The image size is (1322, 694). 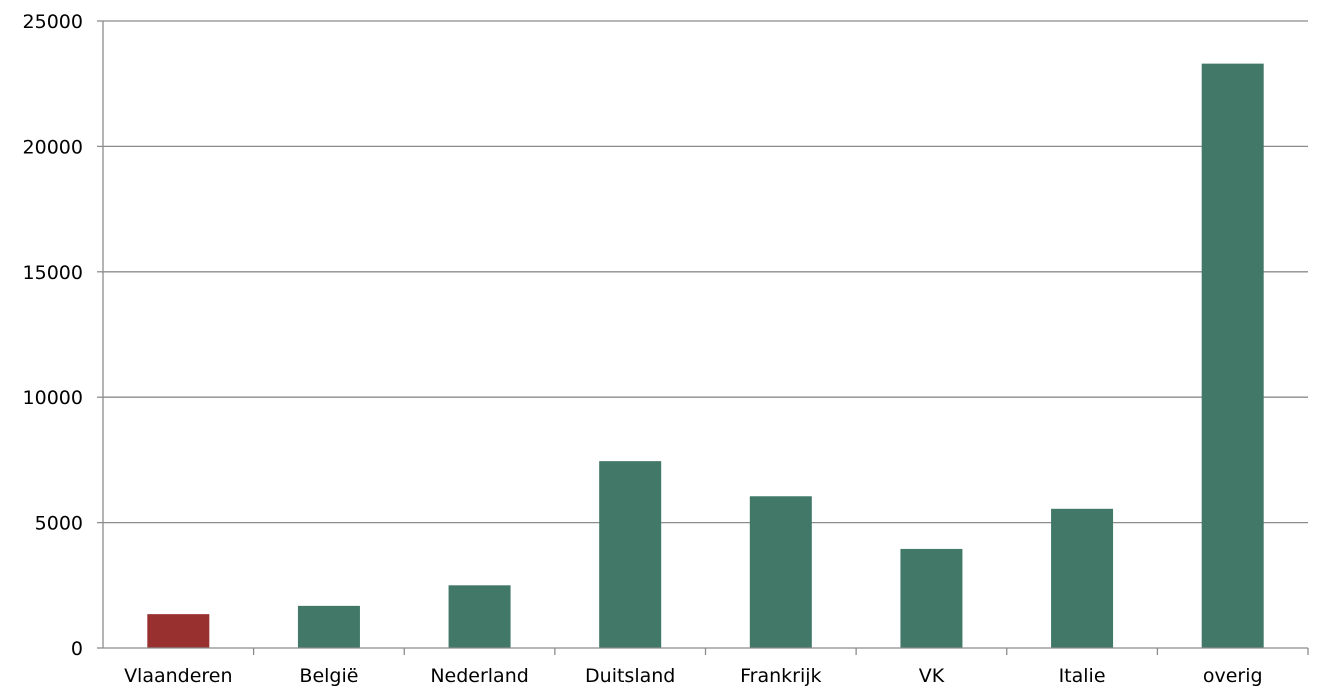 What do you see at coordinates (1232, 356) in the screenshot?
I see `bar-overig` at bounding box center [1232, 356].